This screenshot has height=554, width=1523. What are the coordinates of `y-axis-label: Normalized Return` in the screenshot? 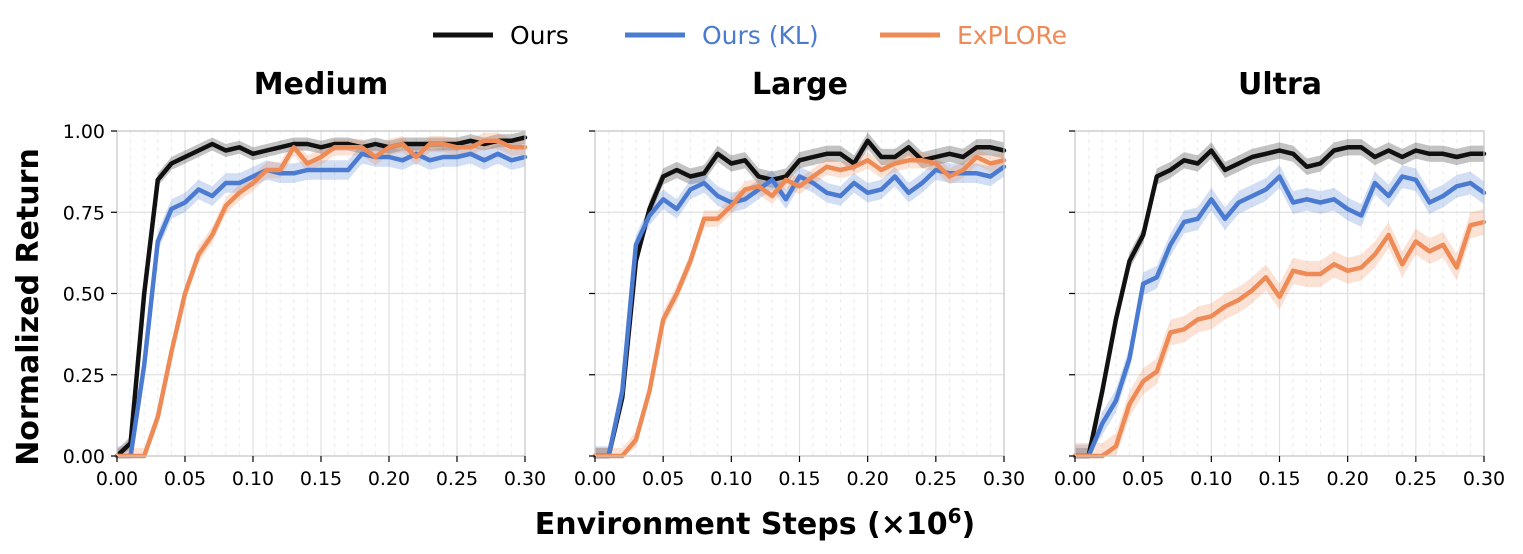 It's located at (28, 307).